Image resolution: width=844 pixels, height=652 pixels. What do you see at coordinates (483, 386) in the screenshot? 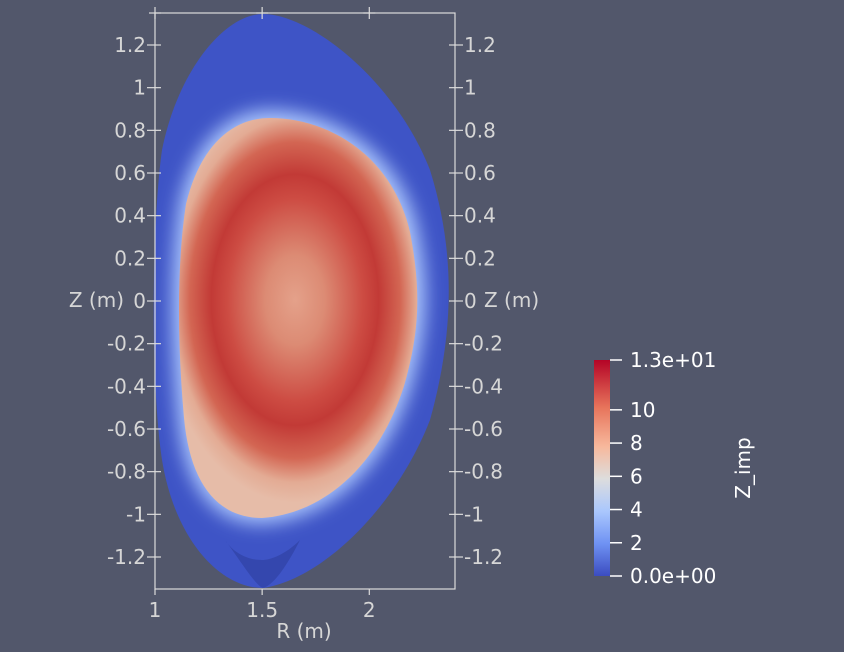
I see `y-tick-label-right: -0.4` at bounding box center [483, 386].